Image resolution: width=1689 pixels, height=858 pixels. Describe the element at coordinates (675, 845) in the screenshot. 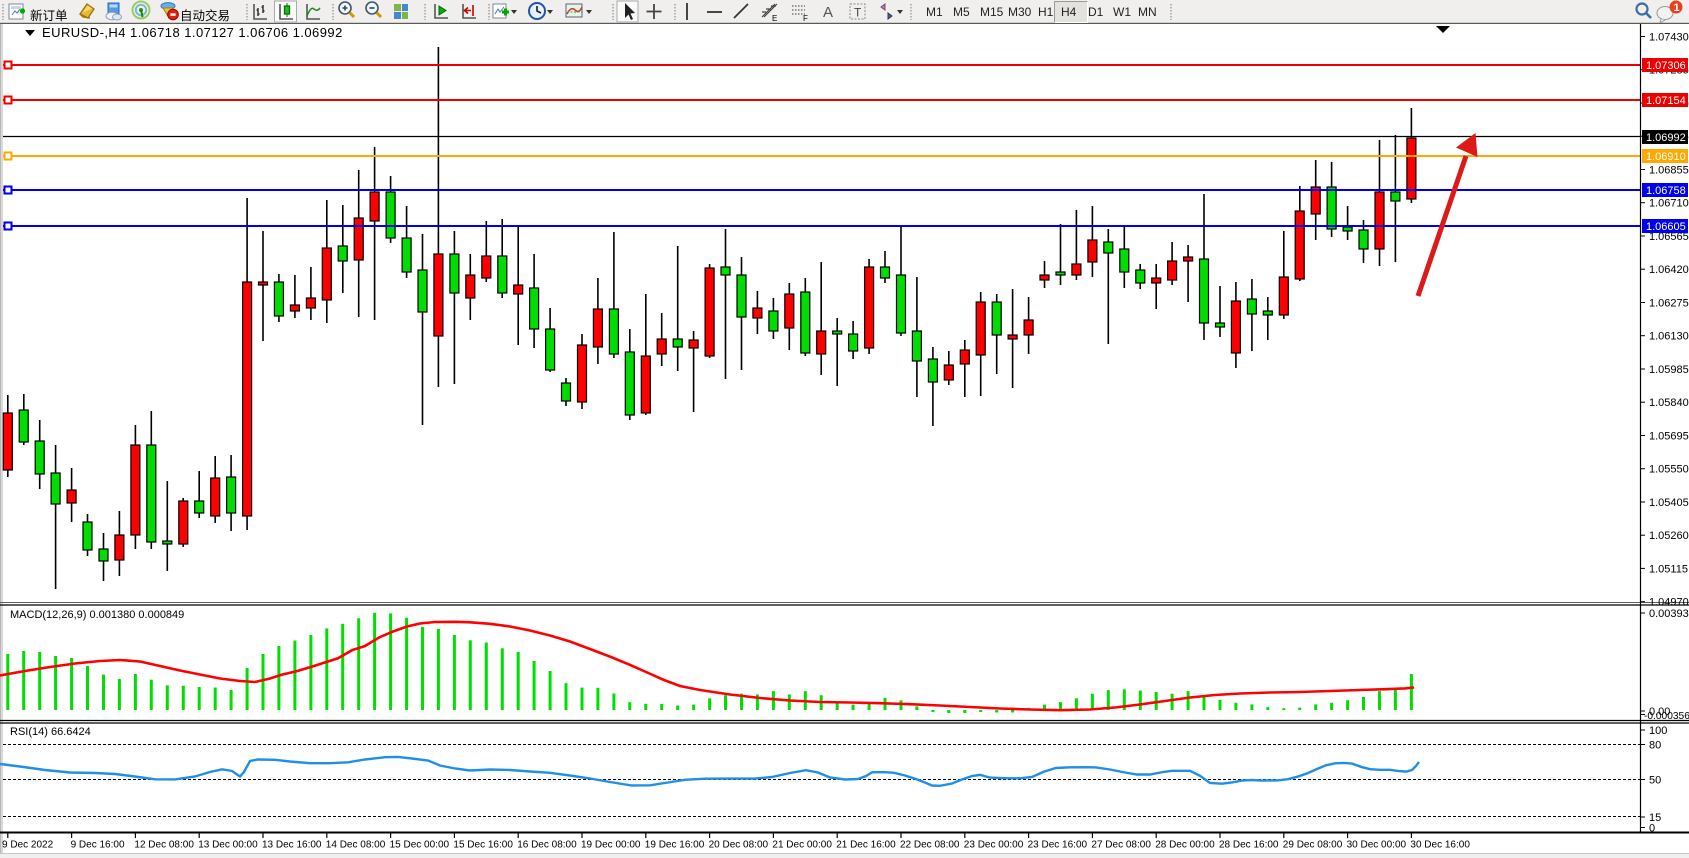

I see `svg-text: 19 Dec 16:00` at that location.